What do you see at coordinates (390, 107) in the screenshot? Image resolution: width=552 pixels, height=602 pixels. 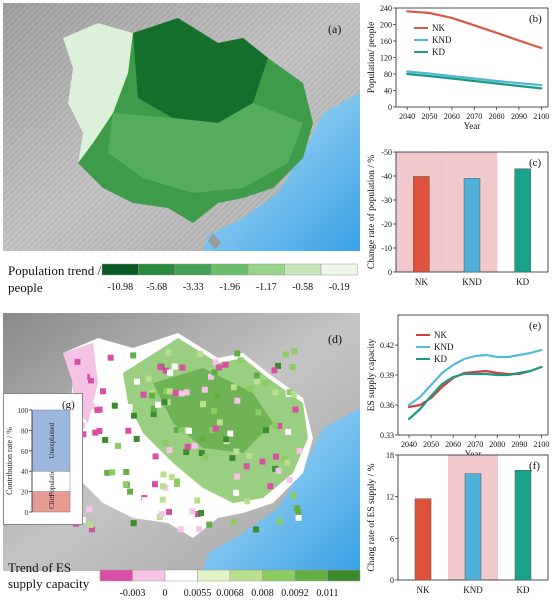 I see `y-tick-label: 0` at bounding box center [390, 107].